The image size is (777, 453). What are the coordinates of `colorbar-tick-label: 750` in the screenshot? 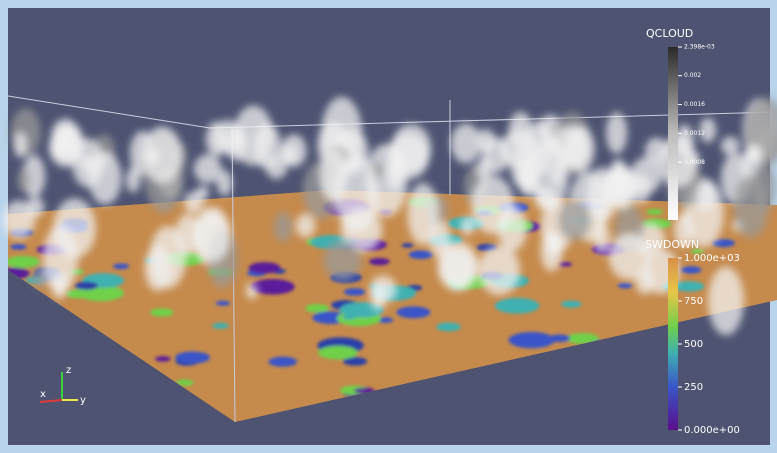 It's located at (693, 301).